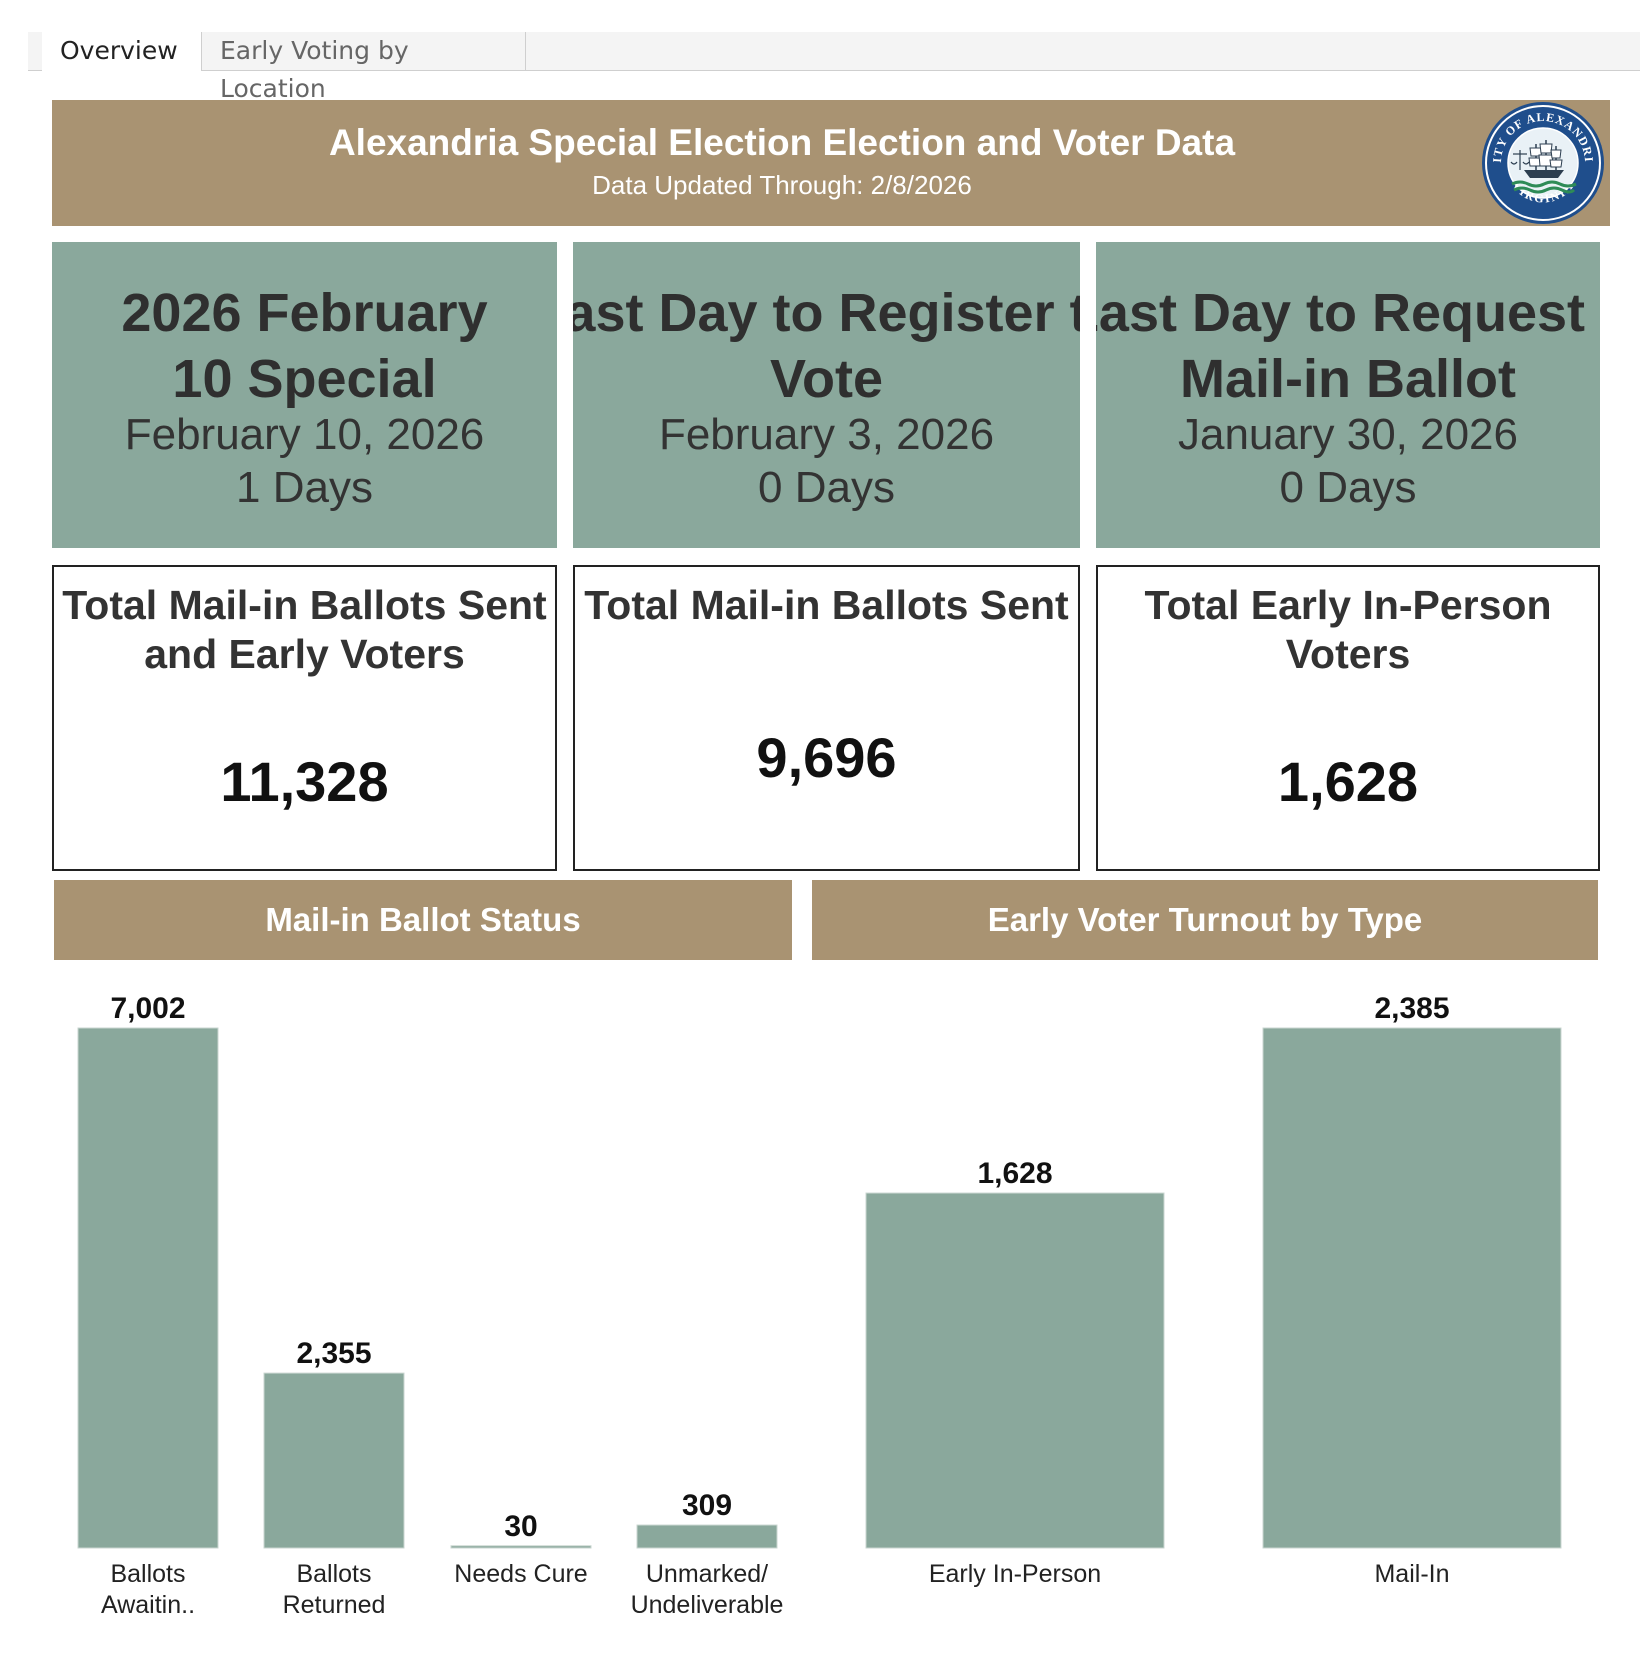  What do you see at coordinates (122, 51) in the screenshot?
I see `tab-overview: Overview` at bounding box center [122, 51].